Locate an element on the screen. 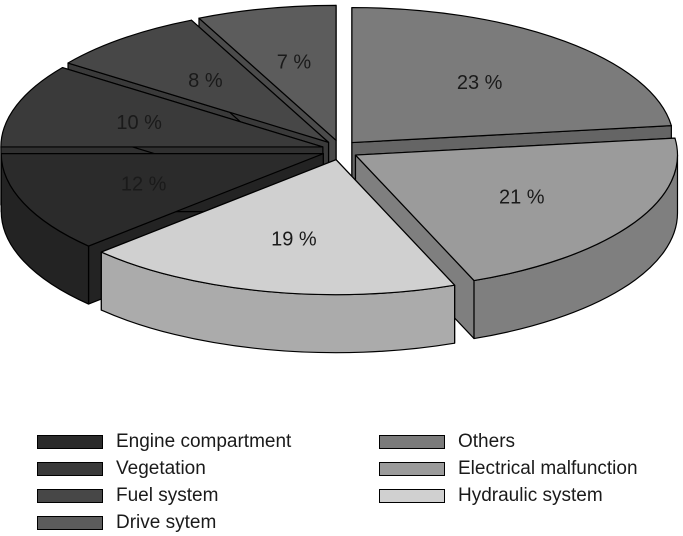  legend-item-others: Others is located at coordinates (447, 442).